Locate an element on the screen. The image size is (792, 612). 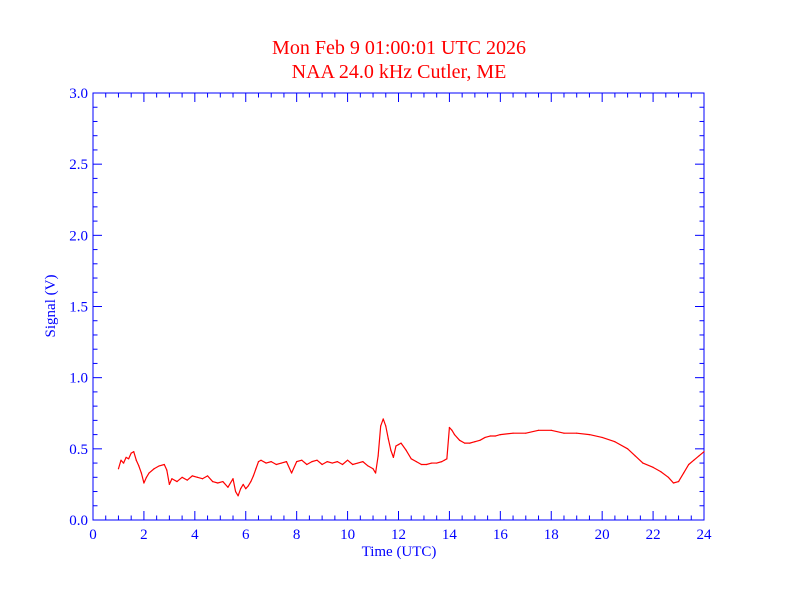
y-tick-label: 2.5 is located at coordinates (78, 165).